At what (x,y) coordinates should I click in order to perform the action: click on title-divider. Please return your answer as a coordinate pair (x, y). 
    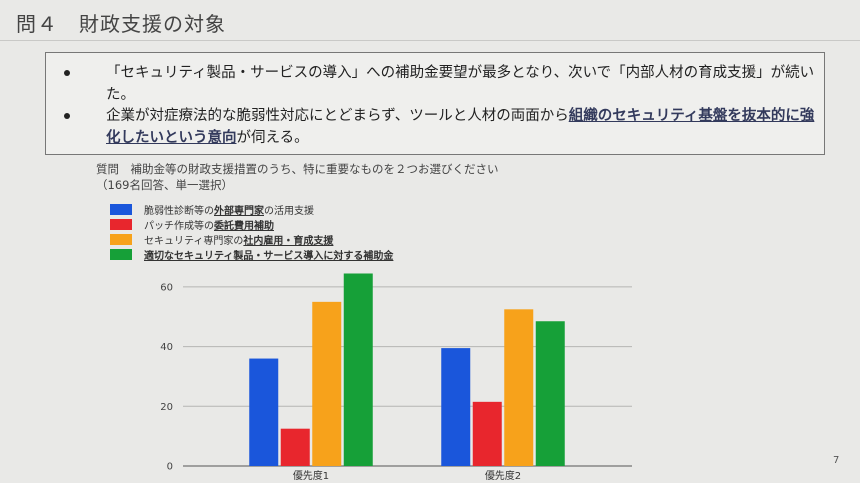
    Looking at the image, I should click on (430, 40).